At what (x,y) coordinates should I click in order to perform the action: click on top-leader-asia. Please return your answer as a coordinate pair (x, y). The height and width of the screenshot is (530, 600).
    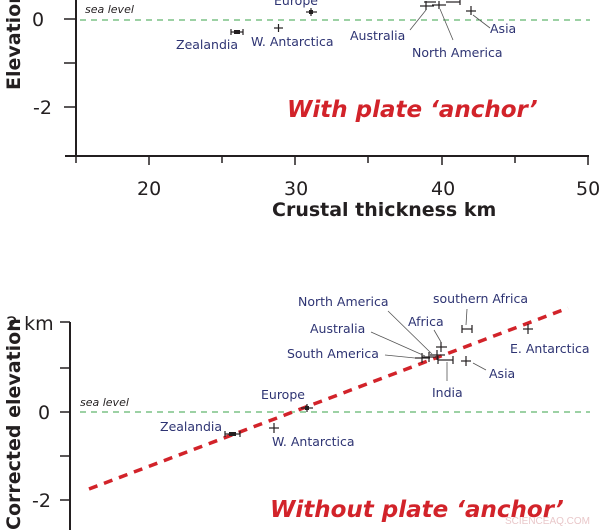
    Looking at the image, I should click on (481, 21).